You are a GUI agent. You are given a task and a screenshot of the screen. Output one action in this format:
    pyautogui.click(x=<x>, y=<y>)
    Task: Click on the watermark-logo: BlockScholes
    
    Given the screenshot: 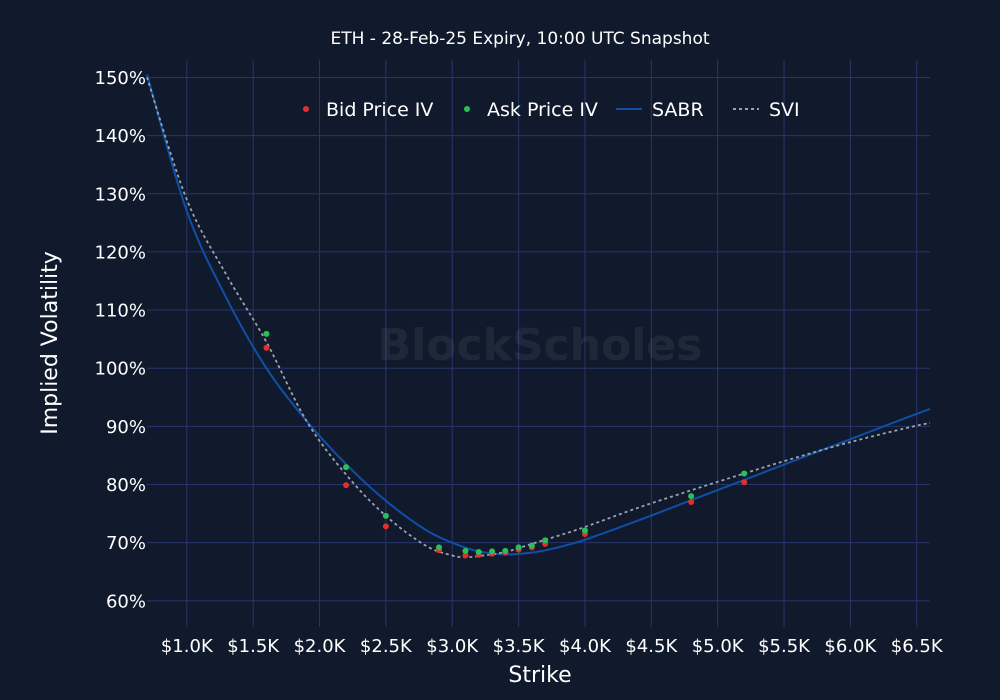 What is the action you would take?
    pyautogui.click(x=540, y=345)
    